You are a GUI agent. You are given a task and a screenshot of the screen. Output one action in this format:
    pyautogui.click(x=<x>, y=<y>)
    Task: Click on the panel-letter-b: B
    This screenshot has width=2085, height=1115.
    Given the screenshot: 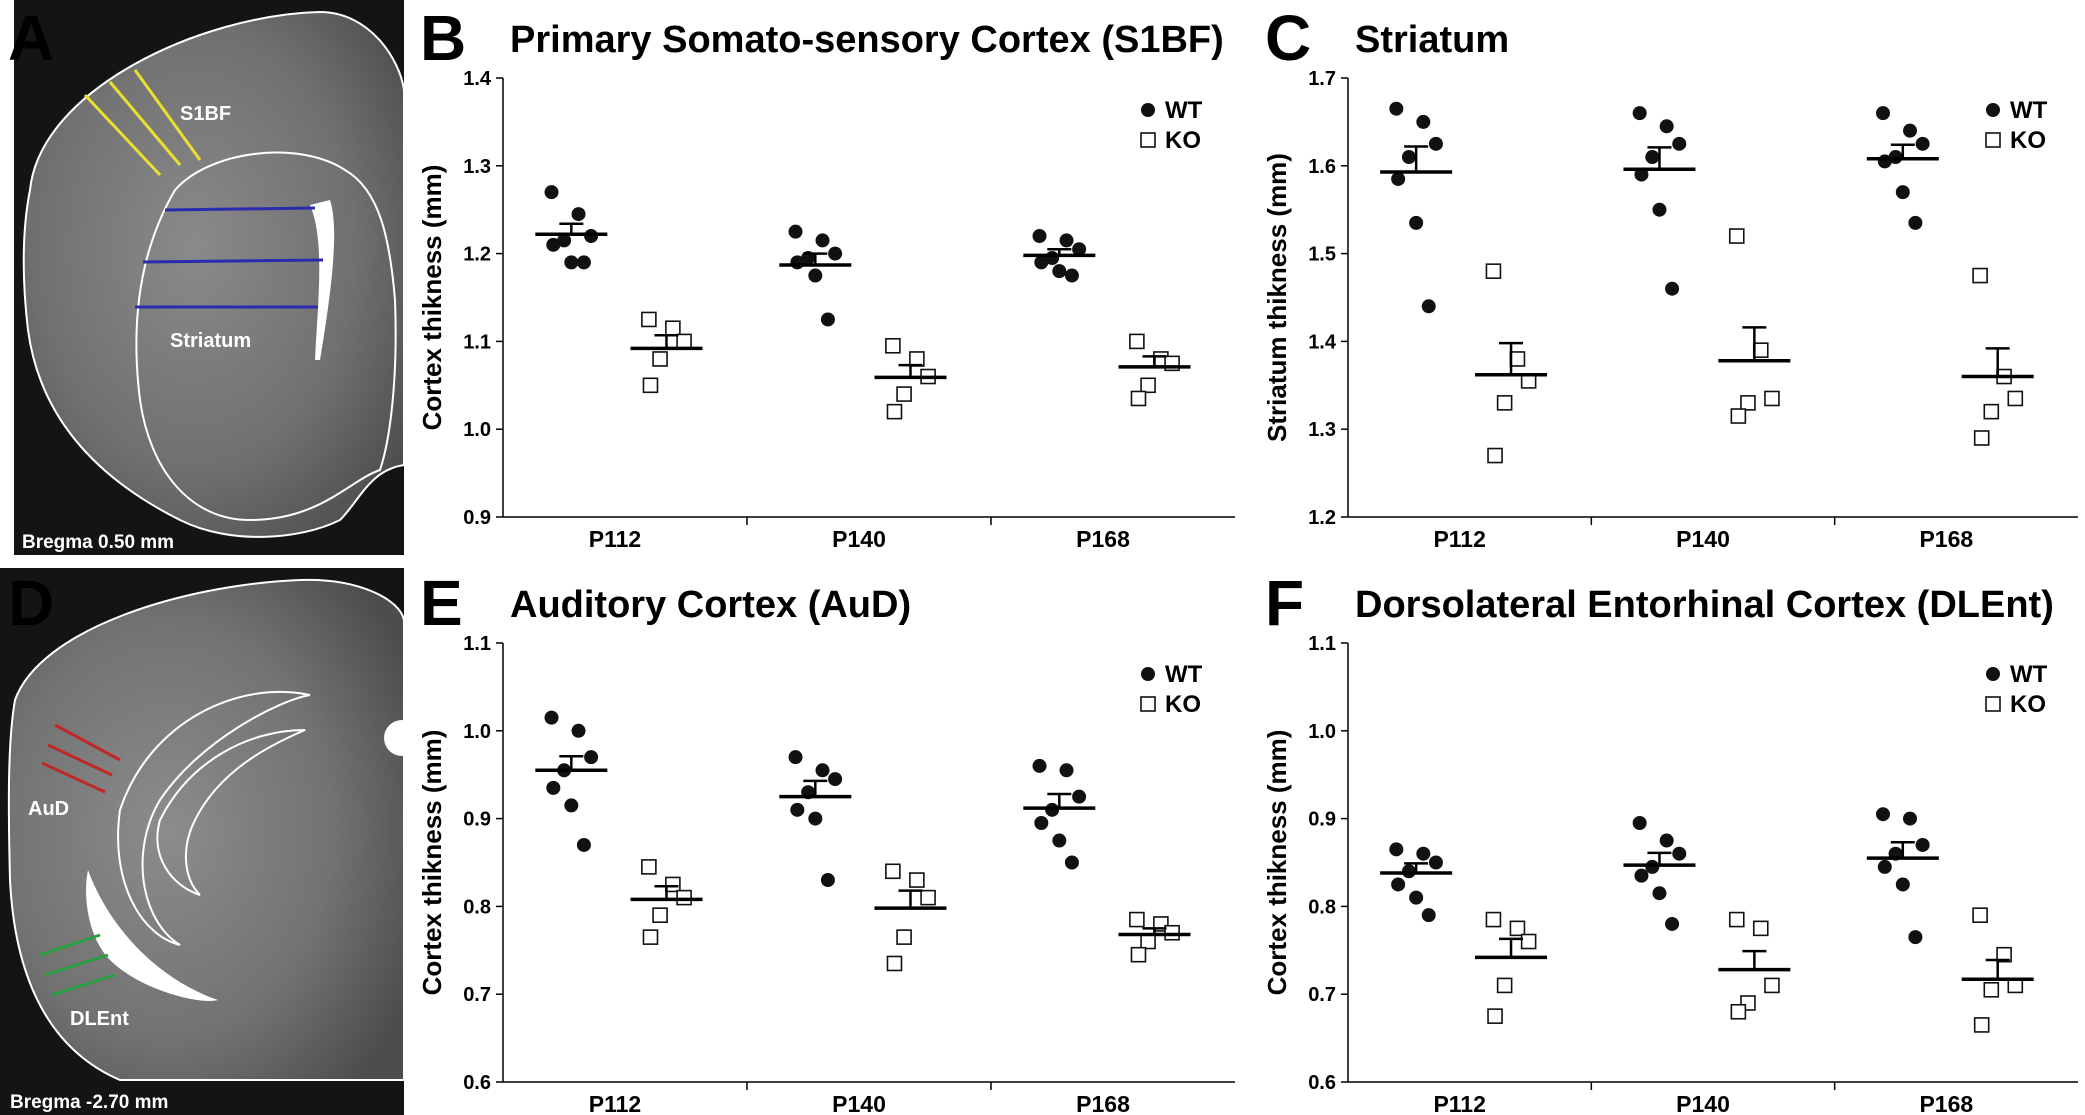 What is the action you would take?
    pyautogui.click(x=443, y=38)
    